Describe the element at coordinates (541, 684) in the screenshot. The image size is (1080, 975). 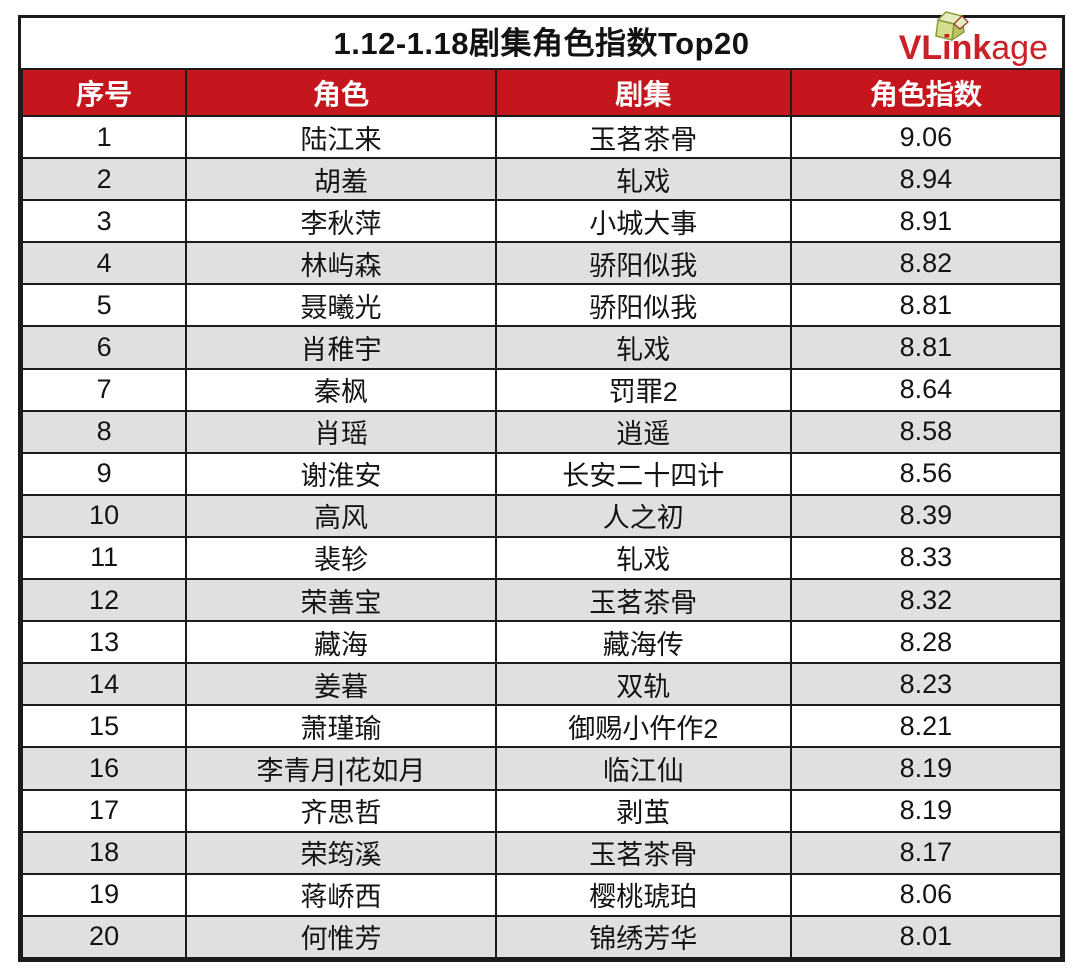
I see `table-row: 14 姜暮 双轨 8.23` at that location.